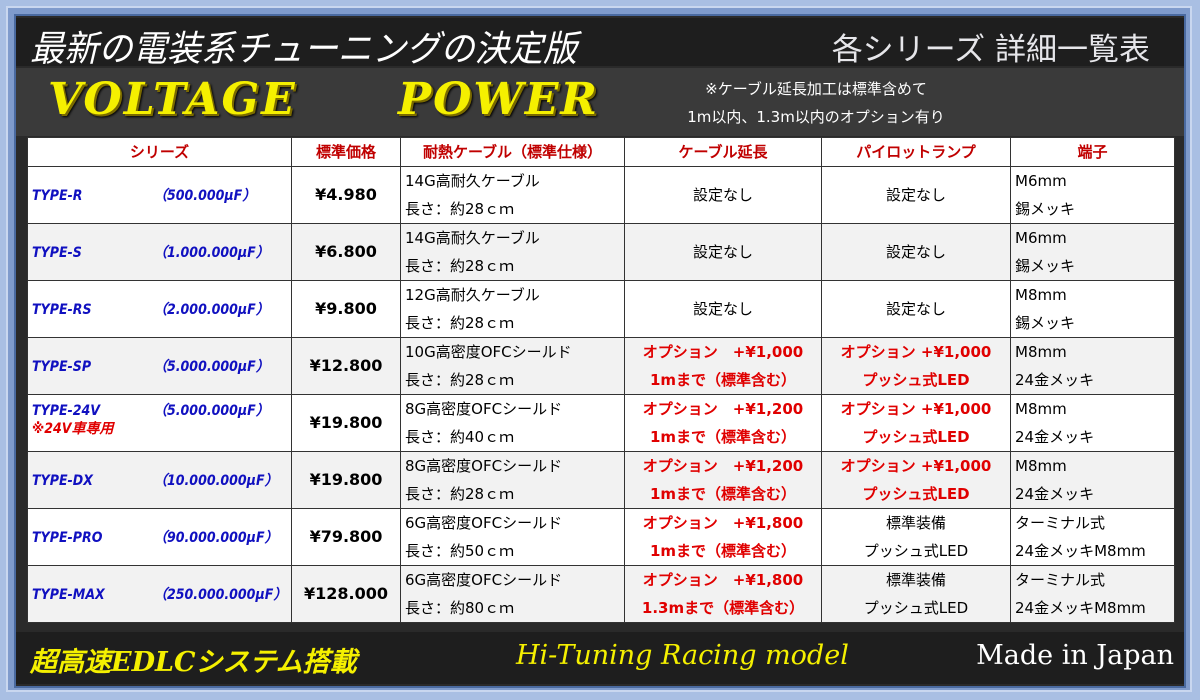 Image resolution: width=1200 pixels, height=700 pixels. I want to click on note-line-1: ※ケーブル延長加工は標準含めて, so click(816, 89).